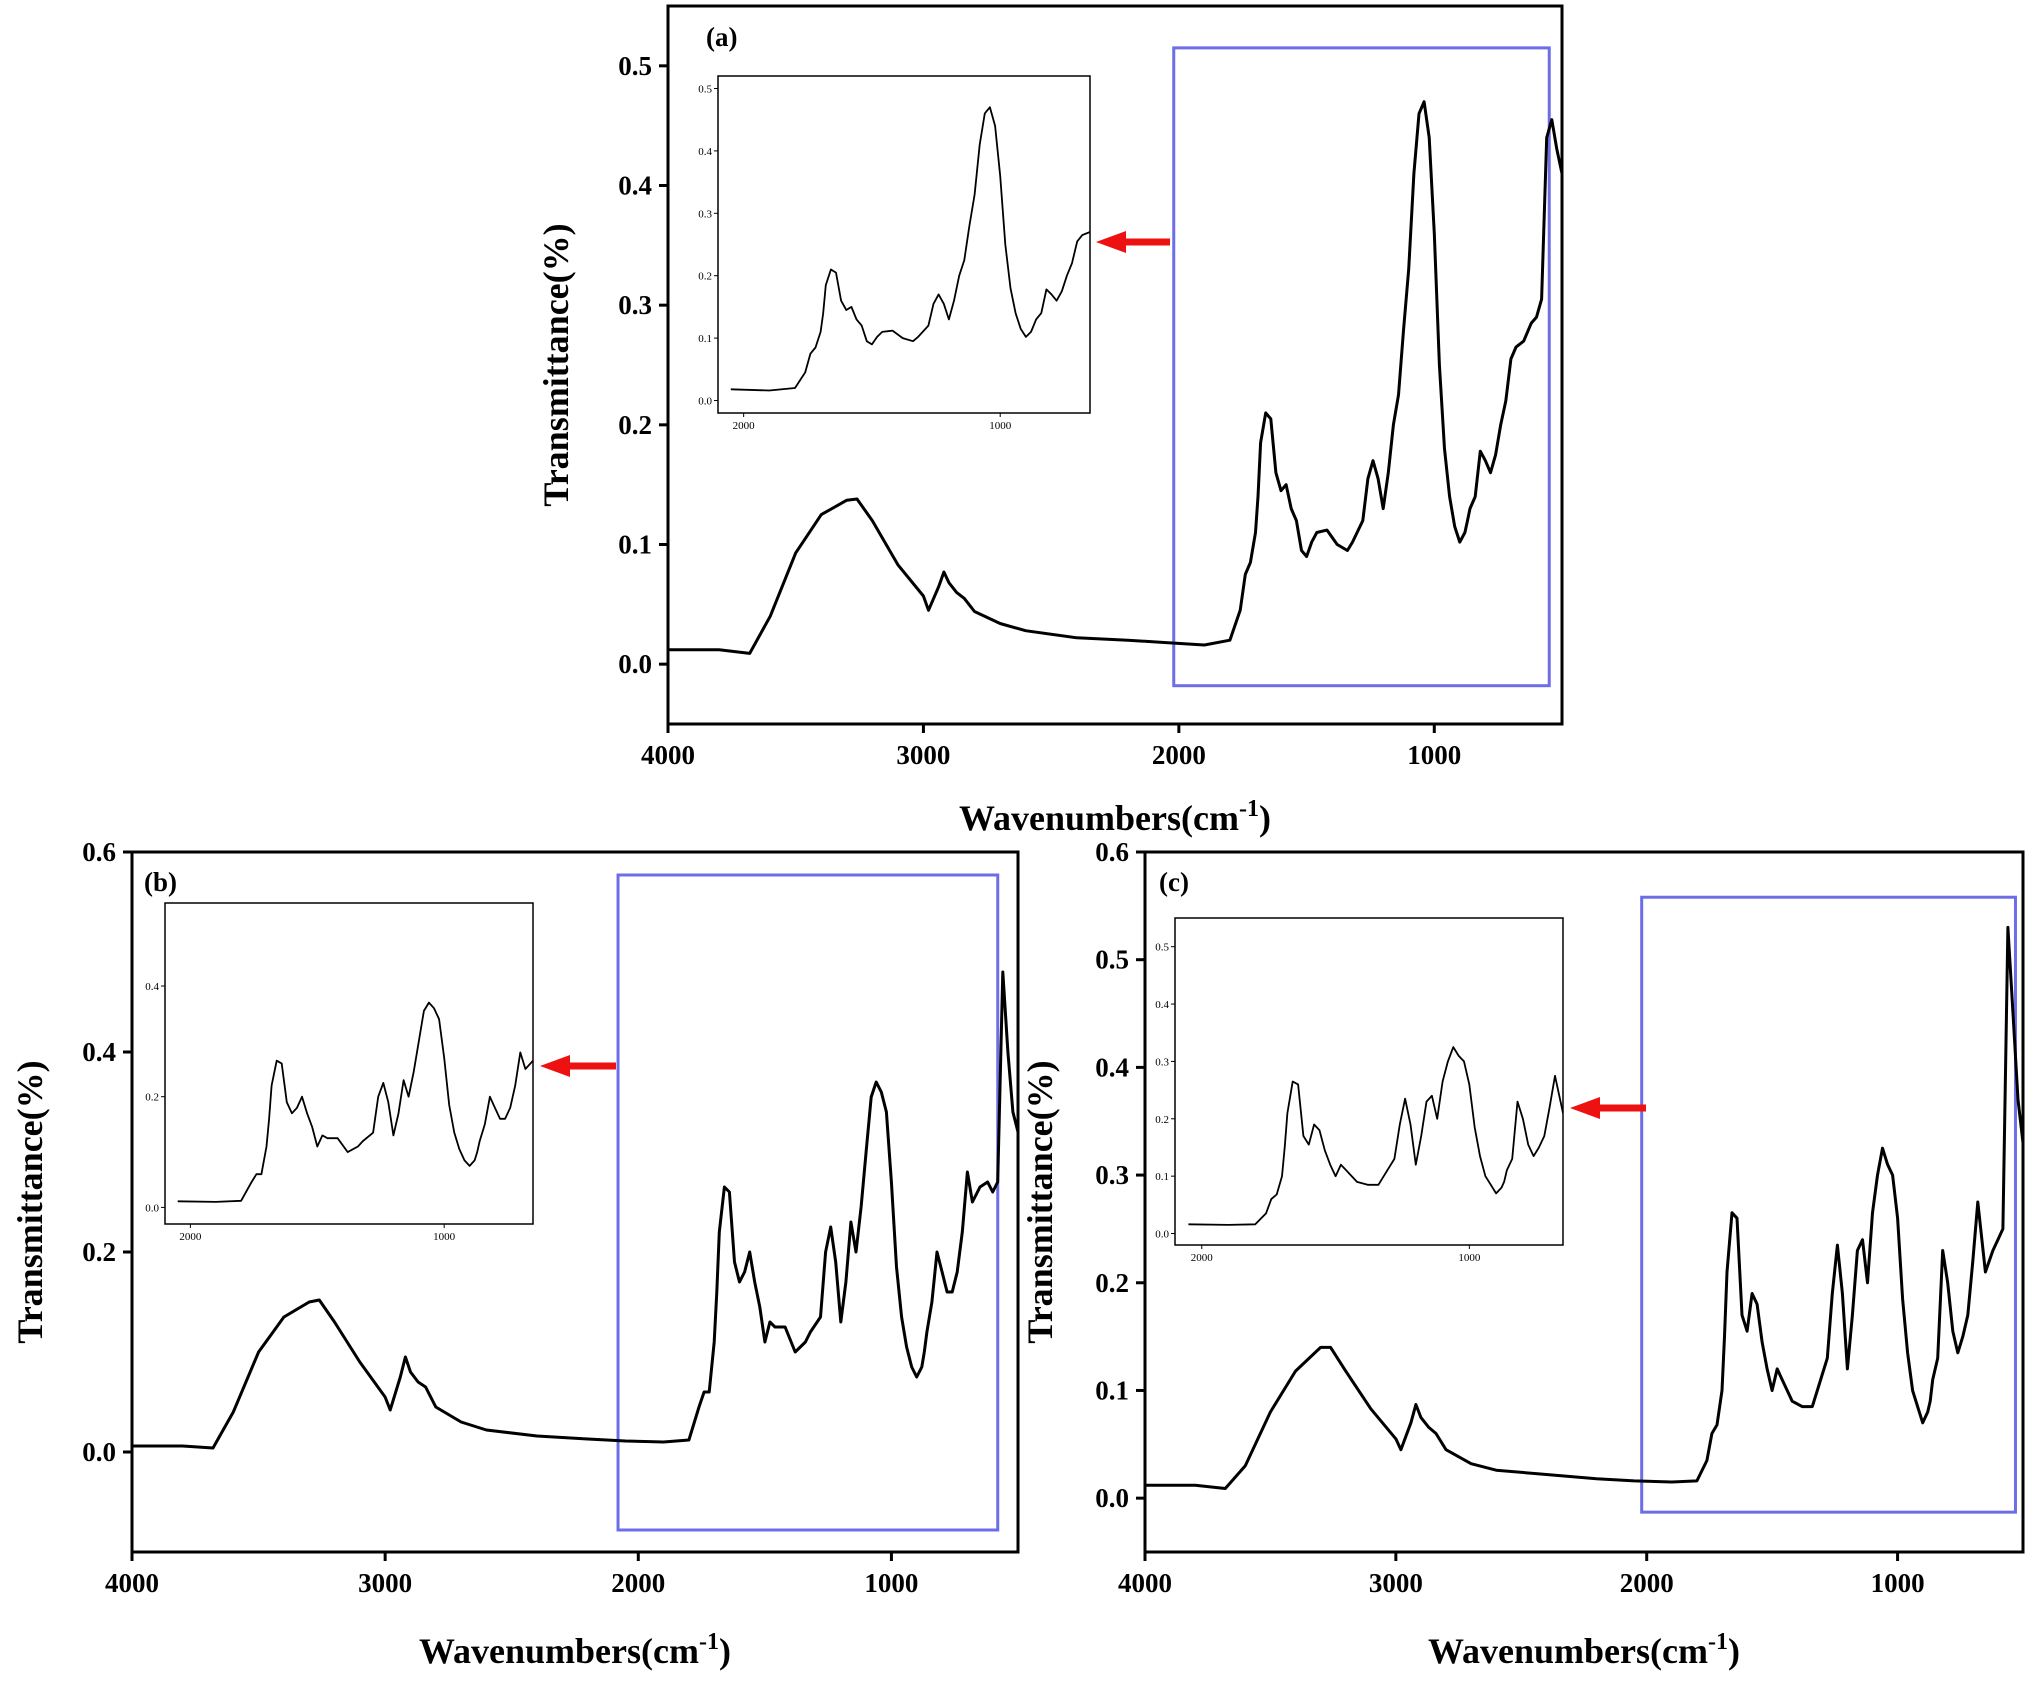 This screenshot has width=2043, height=1689. I want to click on panel-label: (c), so click(1174, 882).